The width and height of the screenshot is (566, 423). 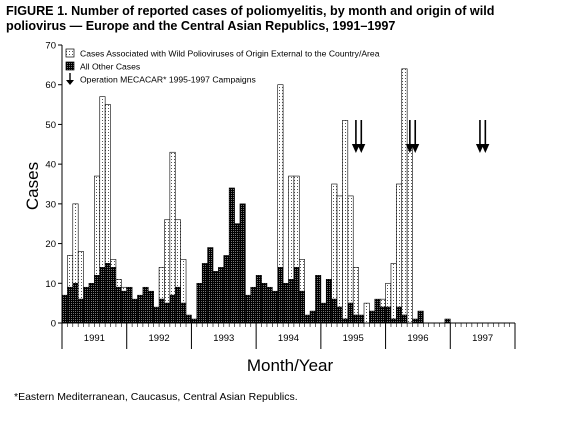 What do you see at coordinates (70, 53) in the screenshot?
I see `legend-swatch-external` at bounding box center [70, 53].